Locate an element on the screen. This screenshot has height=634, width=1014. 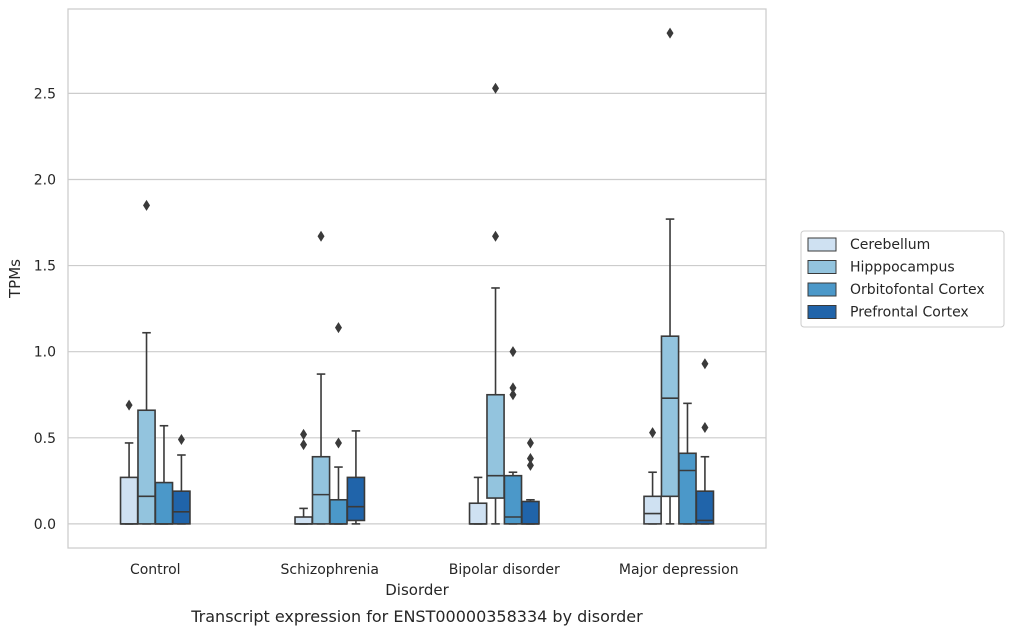
y-tick-label: 0.0 is located at coordinates (45, 525).